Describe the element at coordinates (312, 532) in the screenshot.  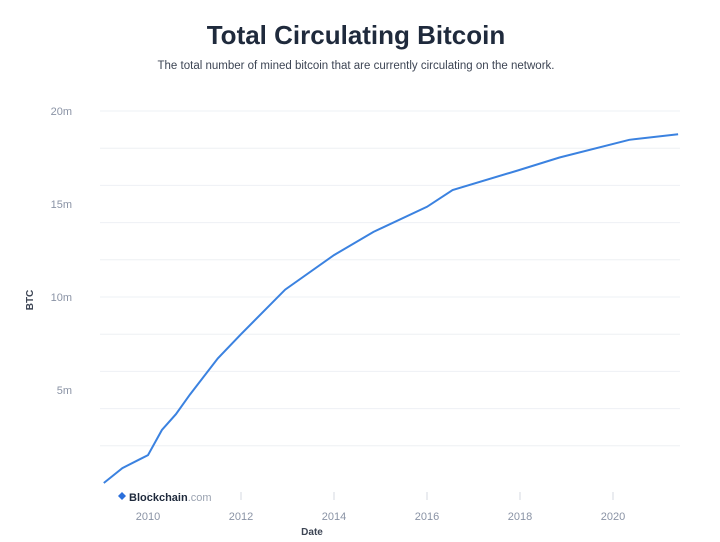
I see `x-axis-label: Date` at that location.